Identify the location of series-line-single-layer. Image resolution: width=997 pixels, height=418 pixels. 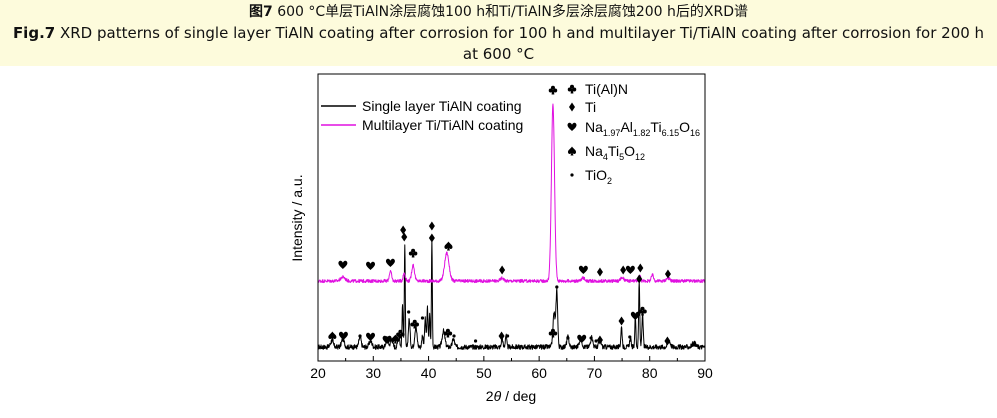
(511, 294).